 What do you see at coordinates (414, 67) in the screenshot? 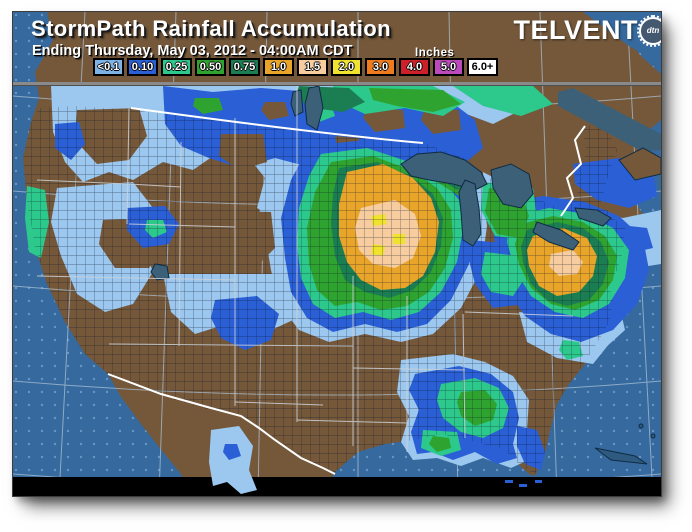
I see `legend-swatch: 4.0` at bounding box center [414, 67].